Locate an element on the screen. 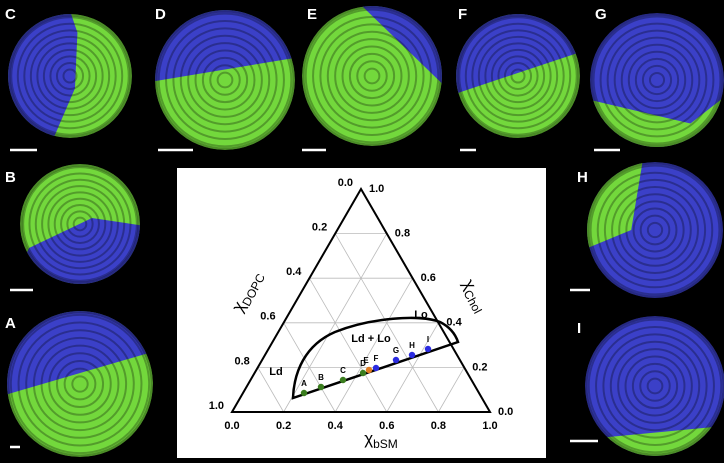 The height and width of the screenshot is (463, 724). axis-title: χbSM is located at coordinates (381, 440).